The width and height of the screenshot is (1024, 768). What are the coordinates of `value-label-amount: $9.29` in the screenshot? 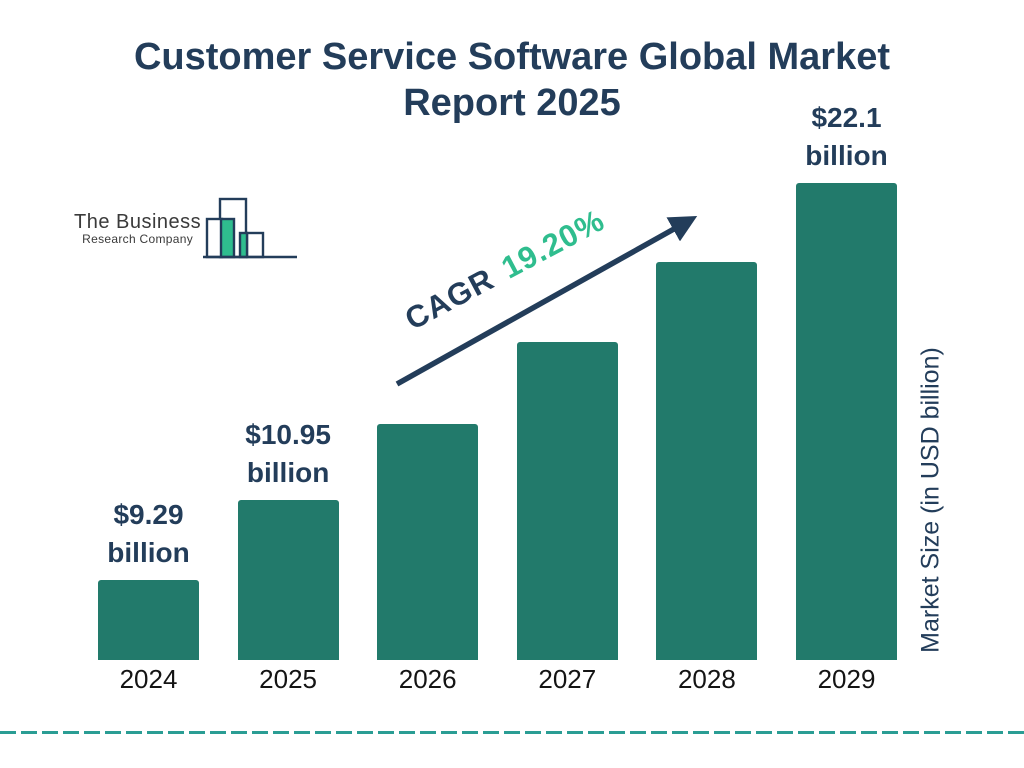 It's located at (148, 514).